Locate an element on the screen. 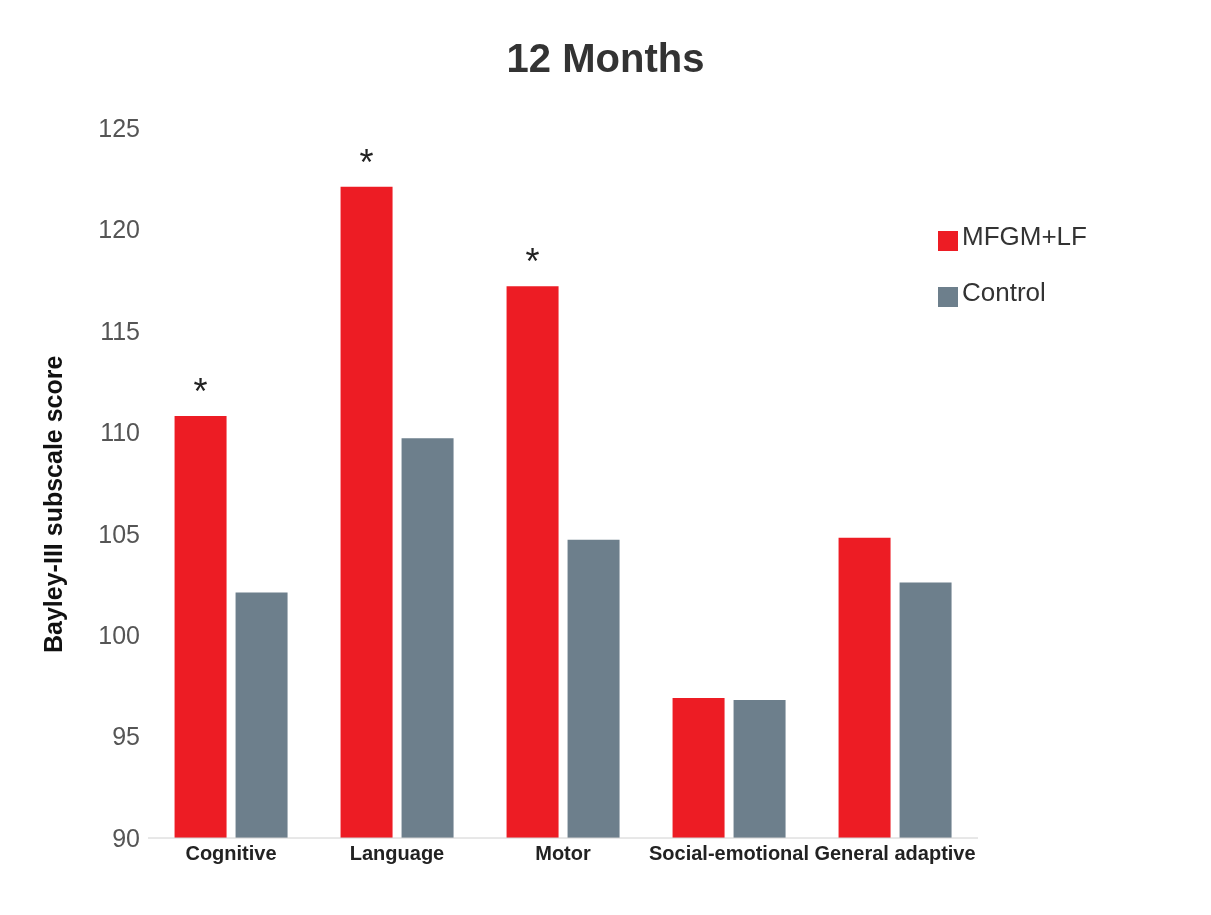 The height and width of the screenshot is (915, 1211). y-tick-label: 105 is located at coordinates (119, 533).